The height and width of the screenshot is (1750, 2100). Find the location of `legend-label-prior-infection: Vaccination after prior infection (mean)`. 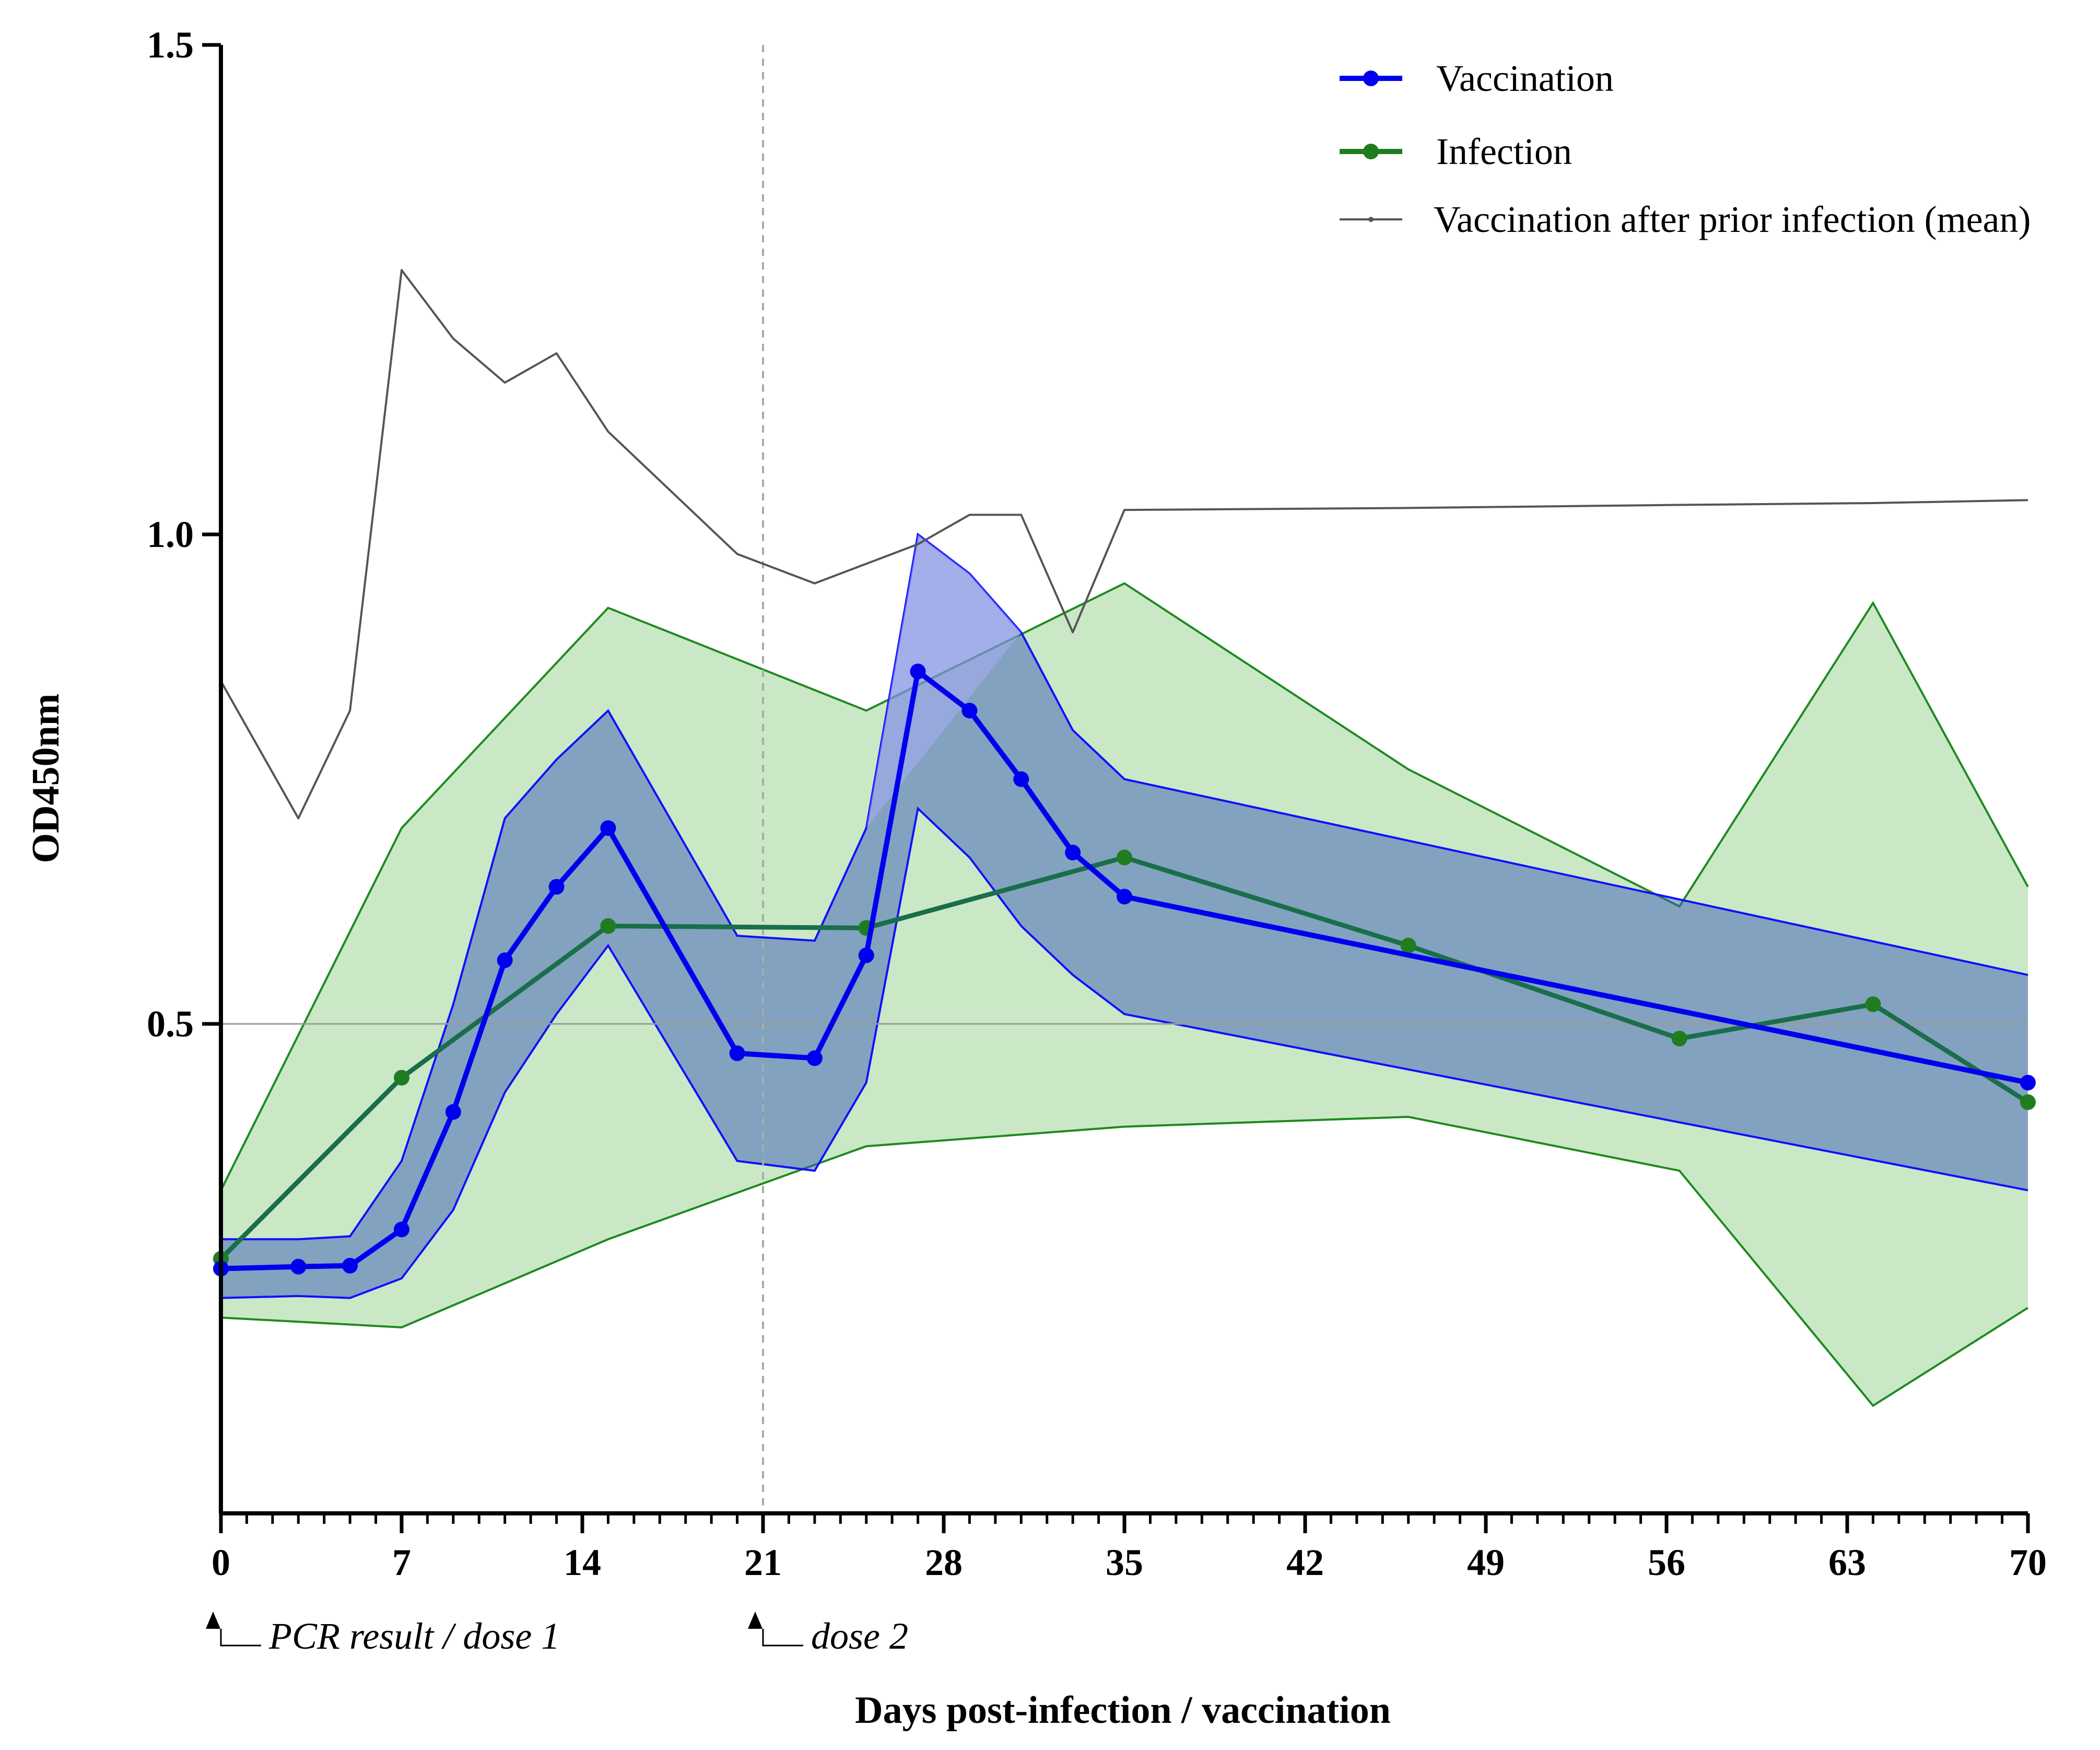

legend-label-prior-infection: Vaccination after prior infection (mean) is located at coordinates (1732, 219).